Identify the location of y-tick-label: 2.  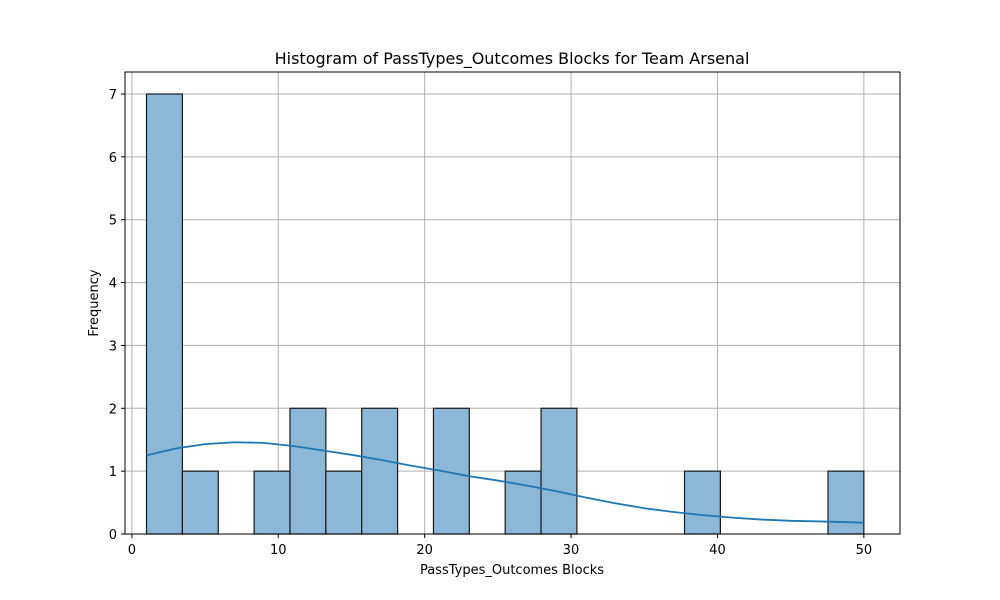
(113, 409).